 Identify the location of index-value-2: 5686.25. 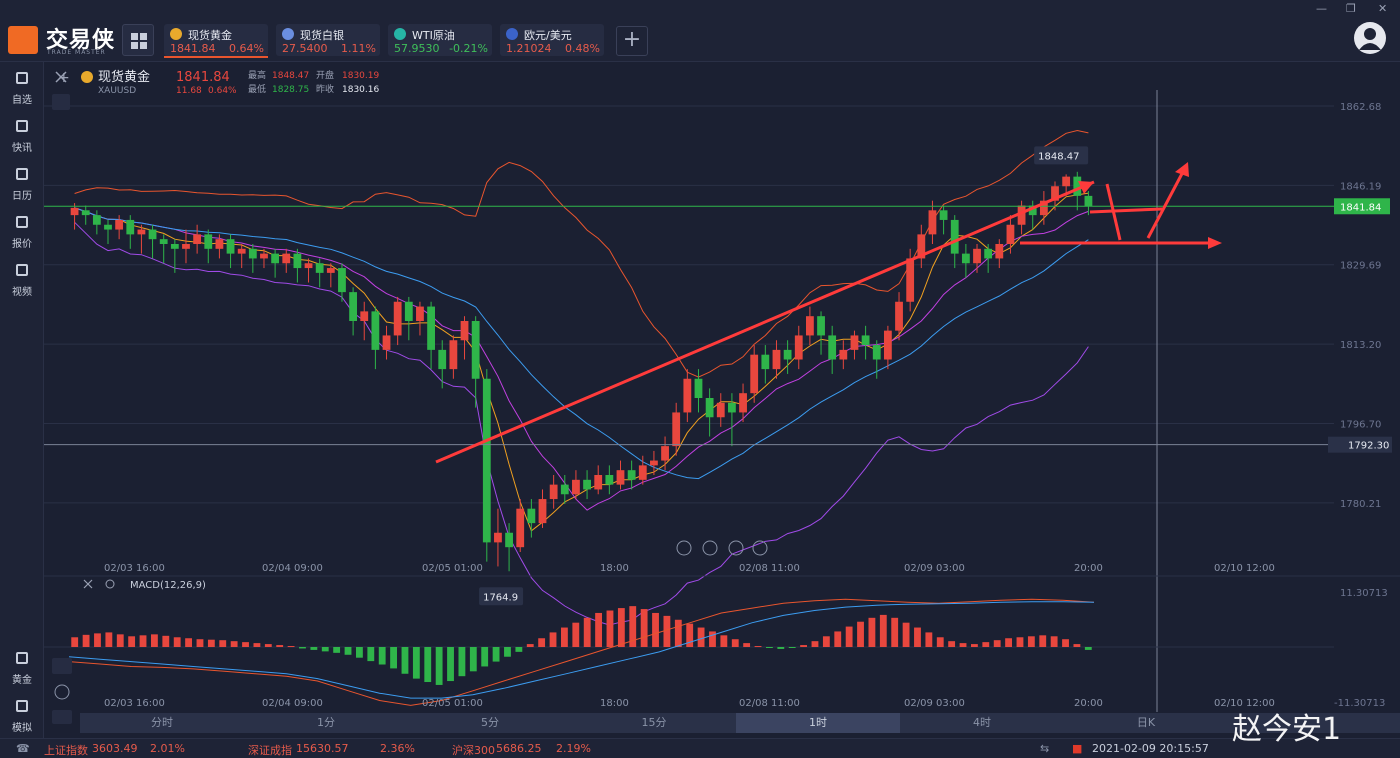
(519, 748).